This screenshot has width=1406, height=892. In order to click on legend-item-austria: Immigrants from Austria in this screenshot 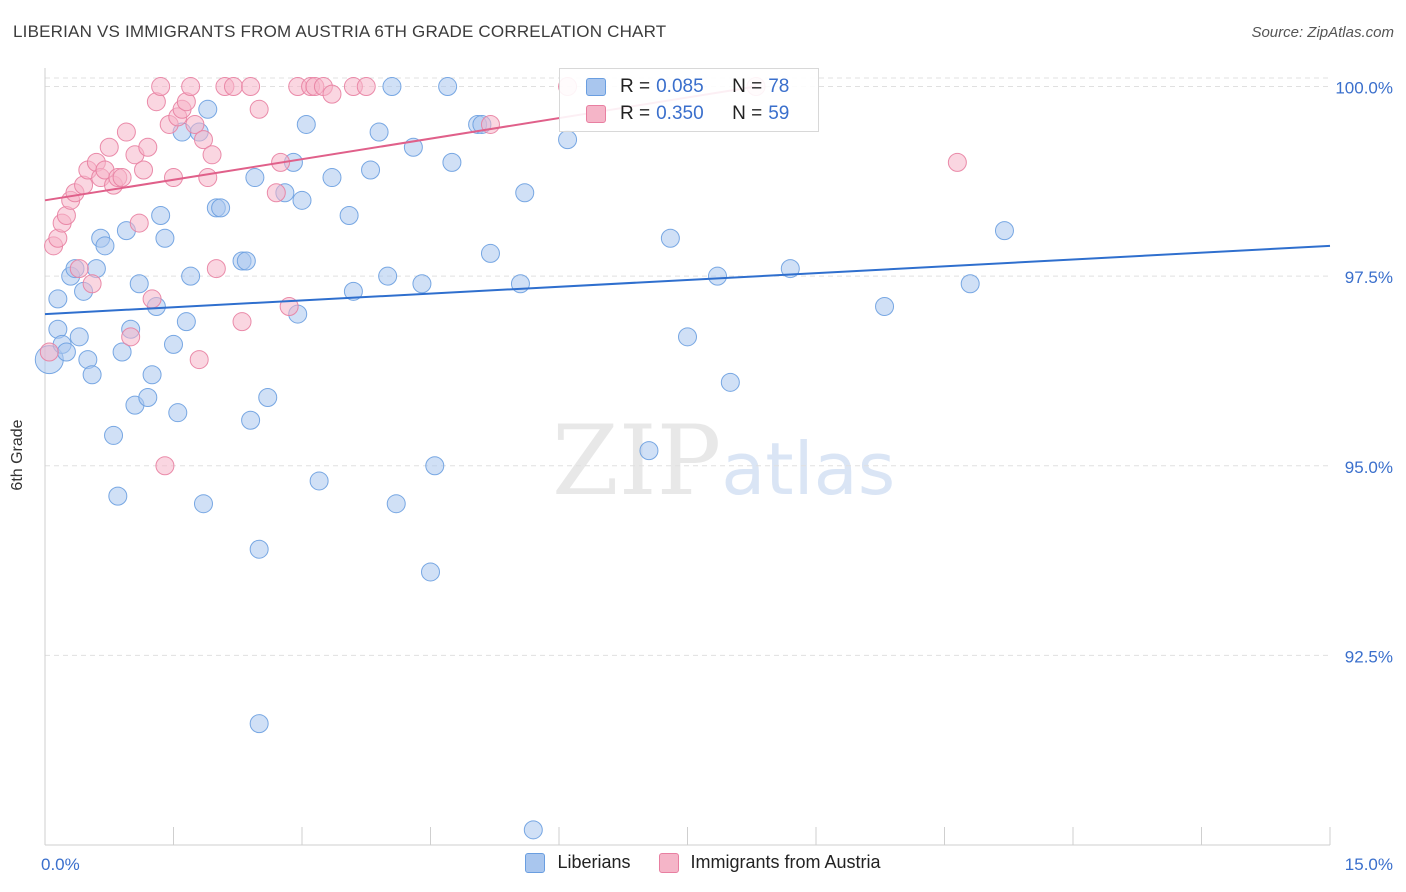, I will do `click(769, 862)`.